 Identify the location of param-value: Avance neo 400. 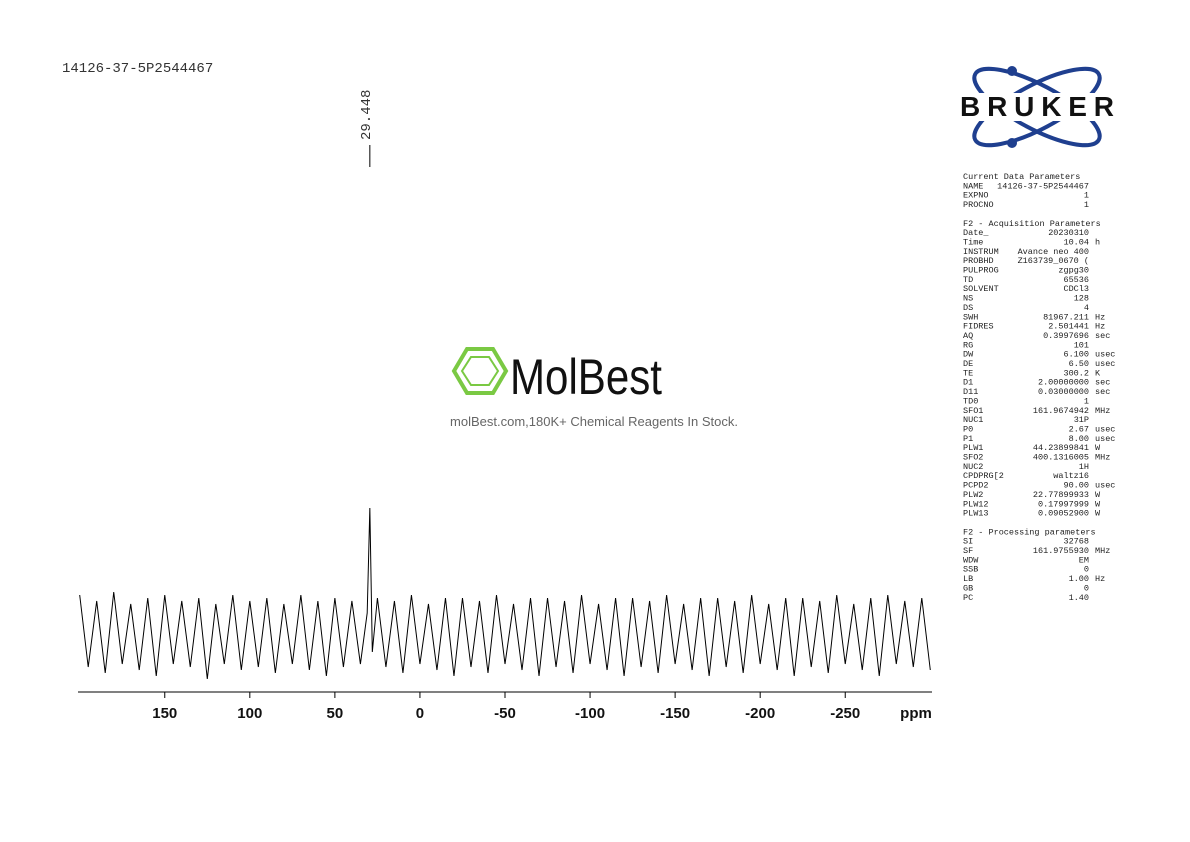
(1053, 252).